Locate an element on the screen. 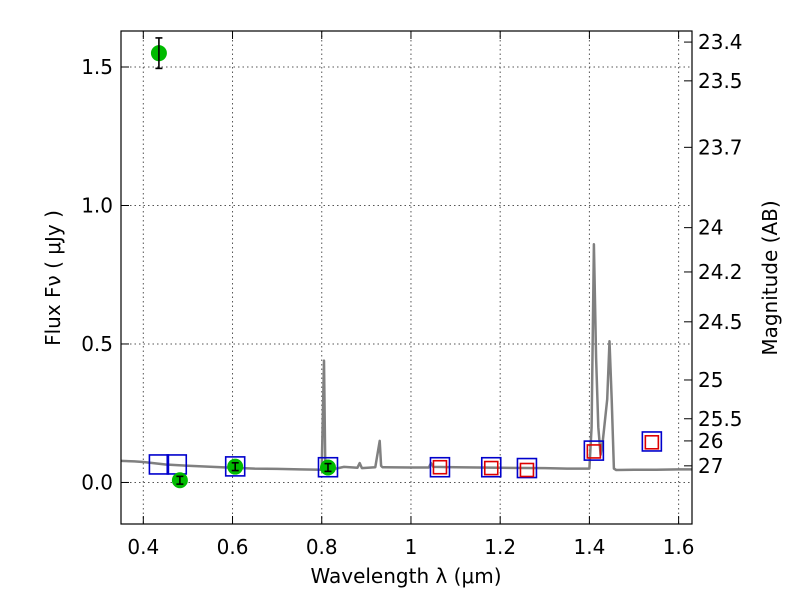  y2-tick-label: 27 is located at coordinates (710, 466).